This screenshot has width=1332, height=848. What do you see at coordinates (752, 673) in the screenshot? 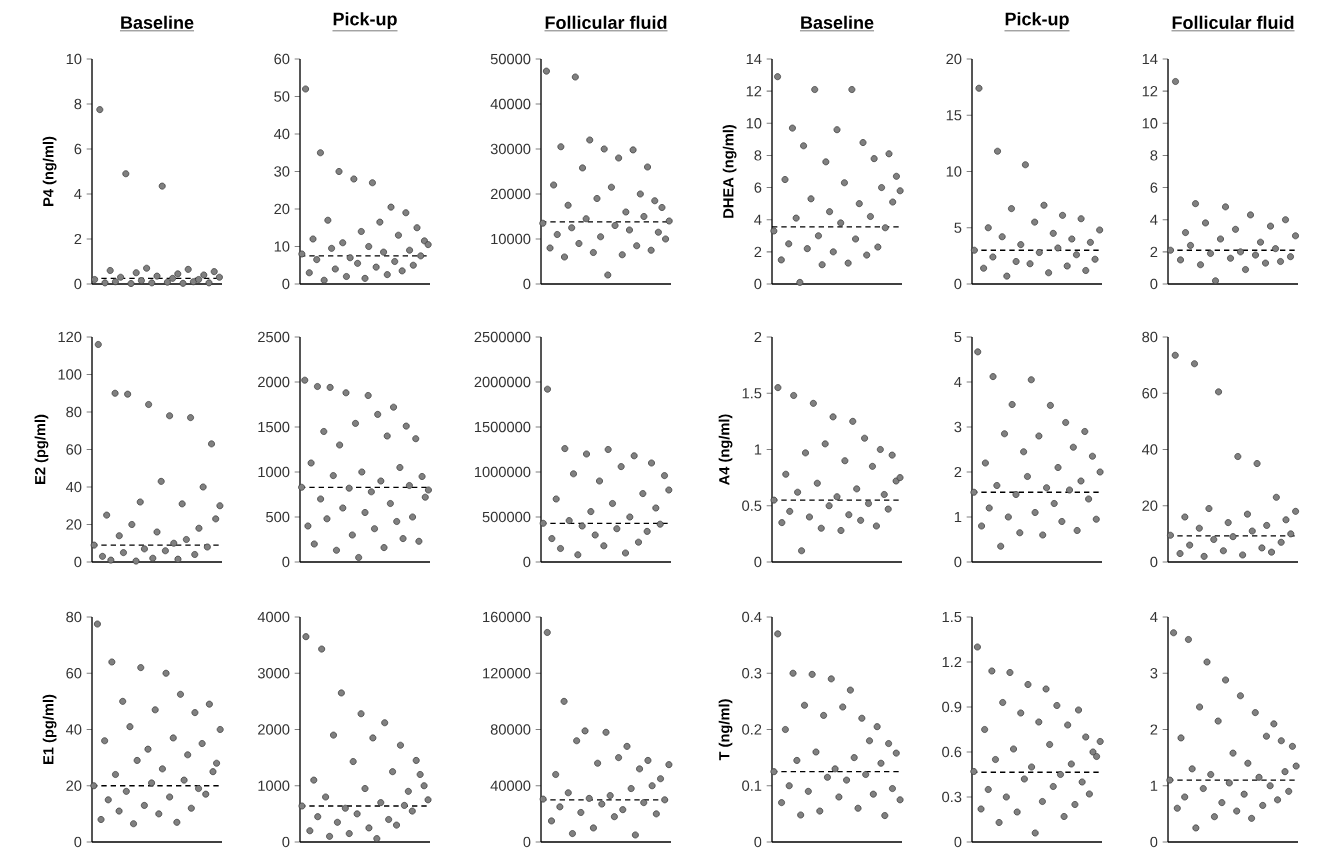
I see `y-tick-label: 0.3` at bounding box center [752, 673].